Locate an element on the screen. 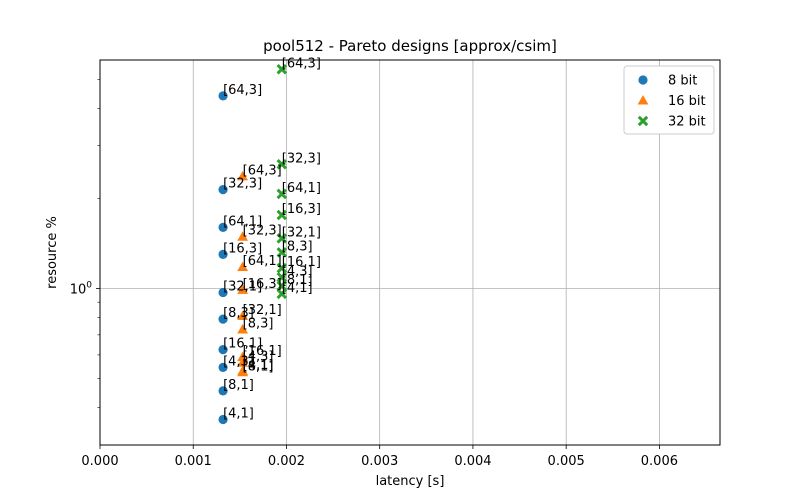 Image resolution: width=800 pixels, height=500 pixels. data-marks is located at coordinates (253, 244).